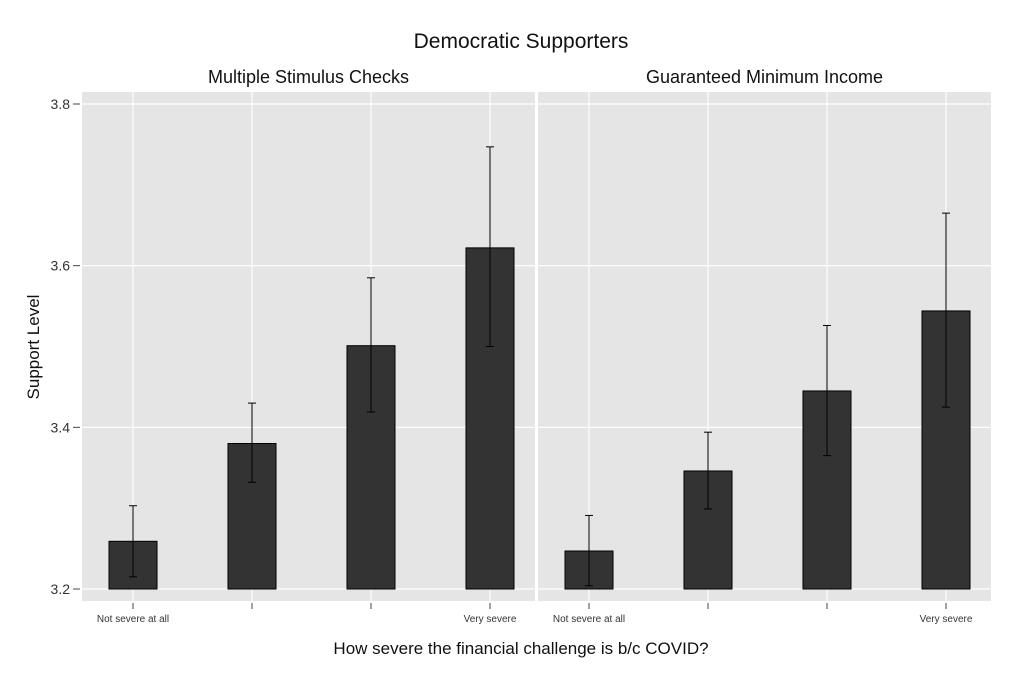 The height and width of the screenshot is (682, 1024). What do you see at coordinates (61, 104) in the screenshot?
I see `y-tick-label: 3.8` at bounding box center [61, 104].